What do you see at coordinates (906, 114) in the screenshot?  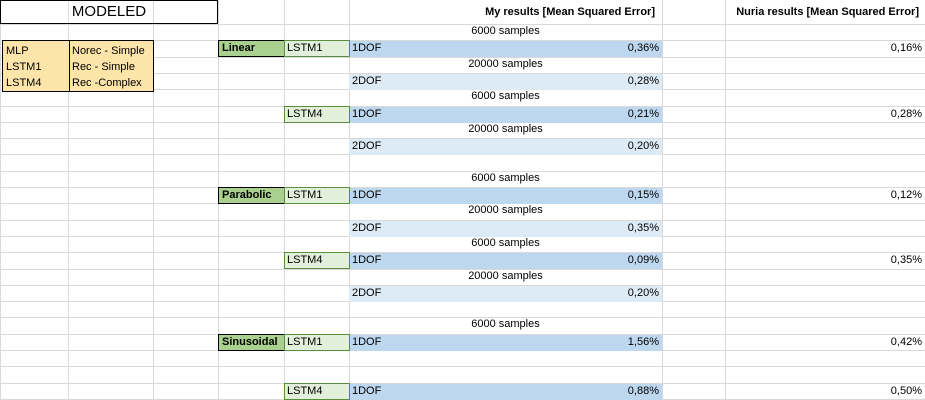 I see `nuria-mse-value: 0,28%` at bounding box center [906, 114].